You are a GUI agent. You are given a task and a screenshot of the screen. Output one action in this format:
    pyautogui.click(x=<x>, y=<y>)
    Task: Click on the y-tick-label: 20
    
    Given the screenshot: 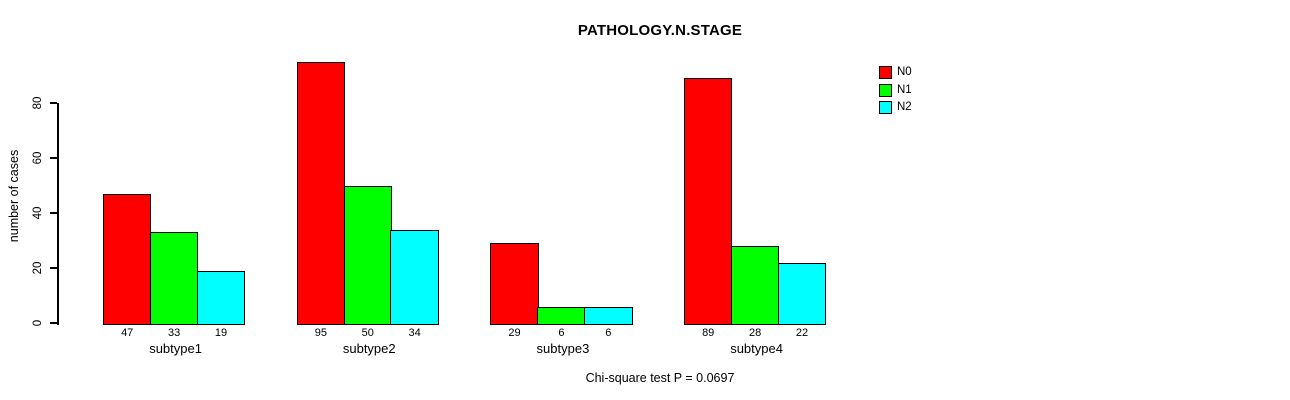 What is the action you would take?
    pyautogui.click(x=38, y=268)
    